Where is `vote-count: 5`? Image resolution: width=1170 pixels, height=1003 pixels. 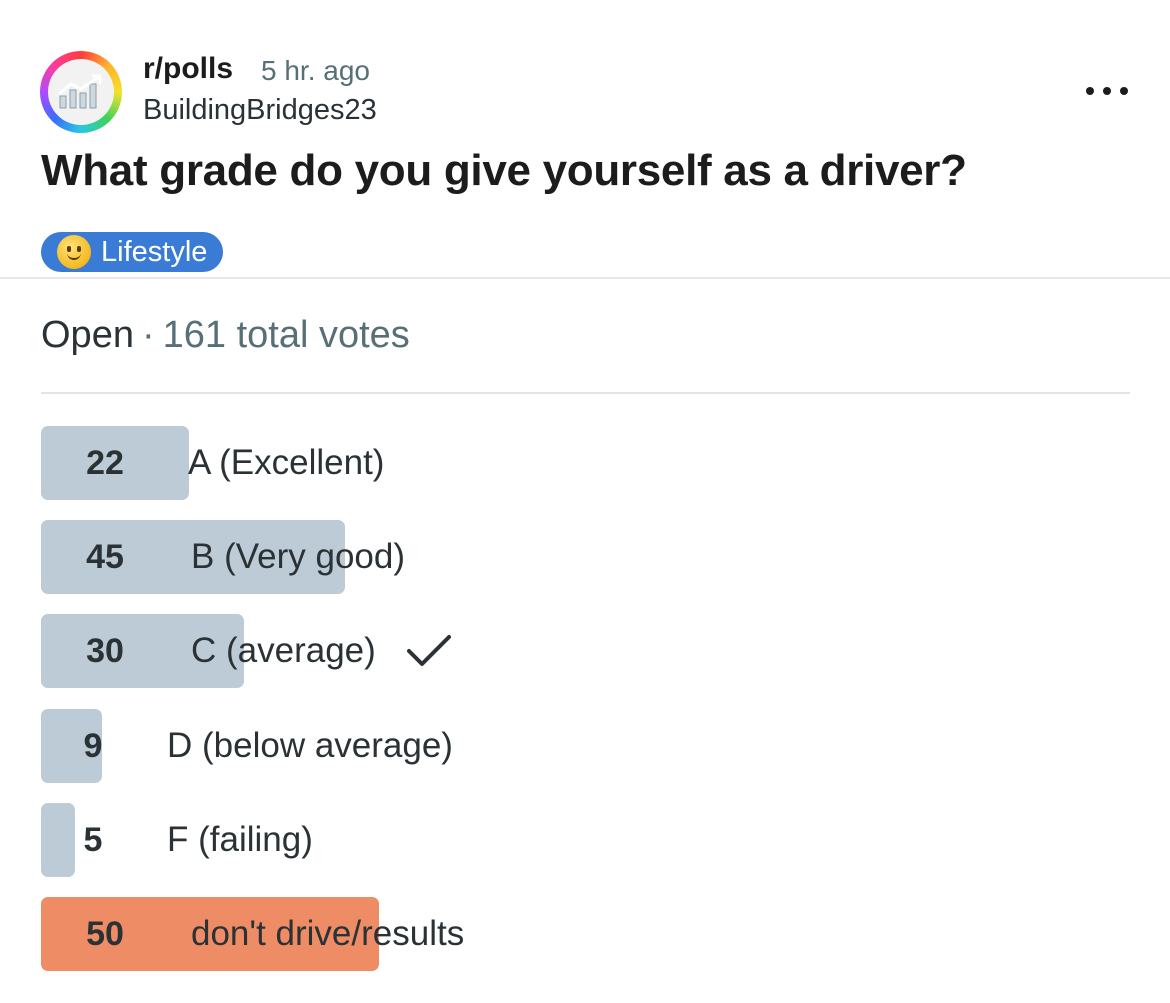
vote-count: 5 is located at coordinates (93, 840).